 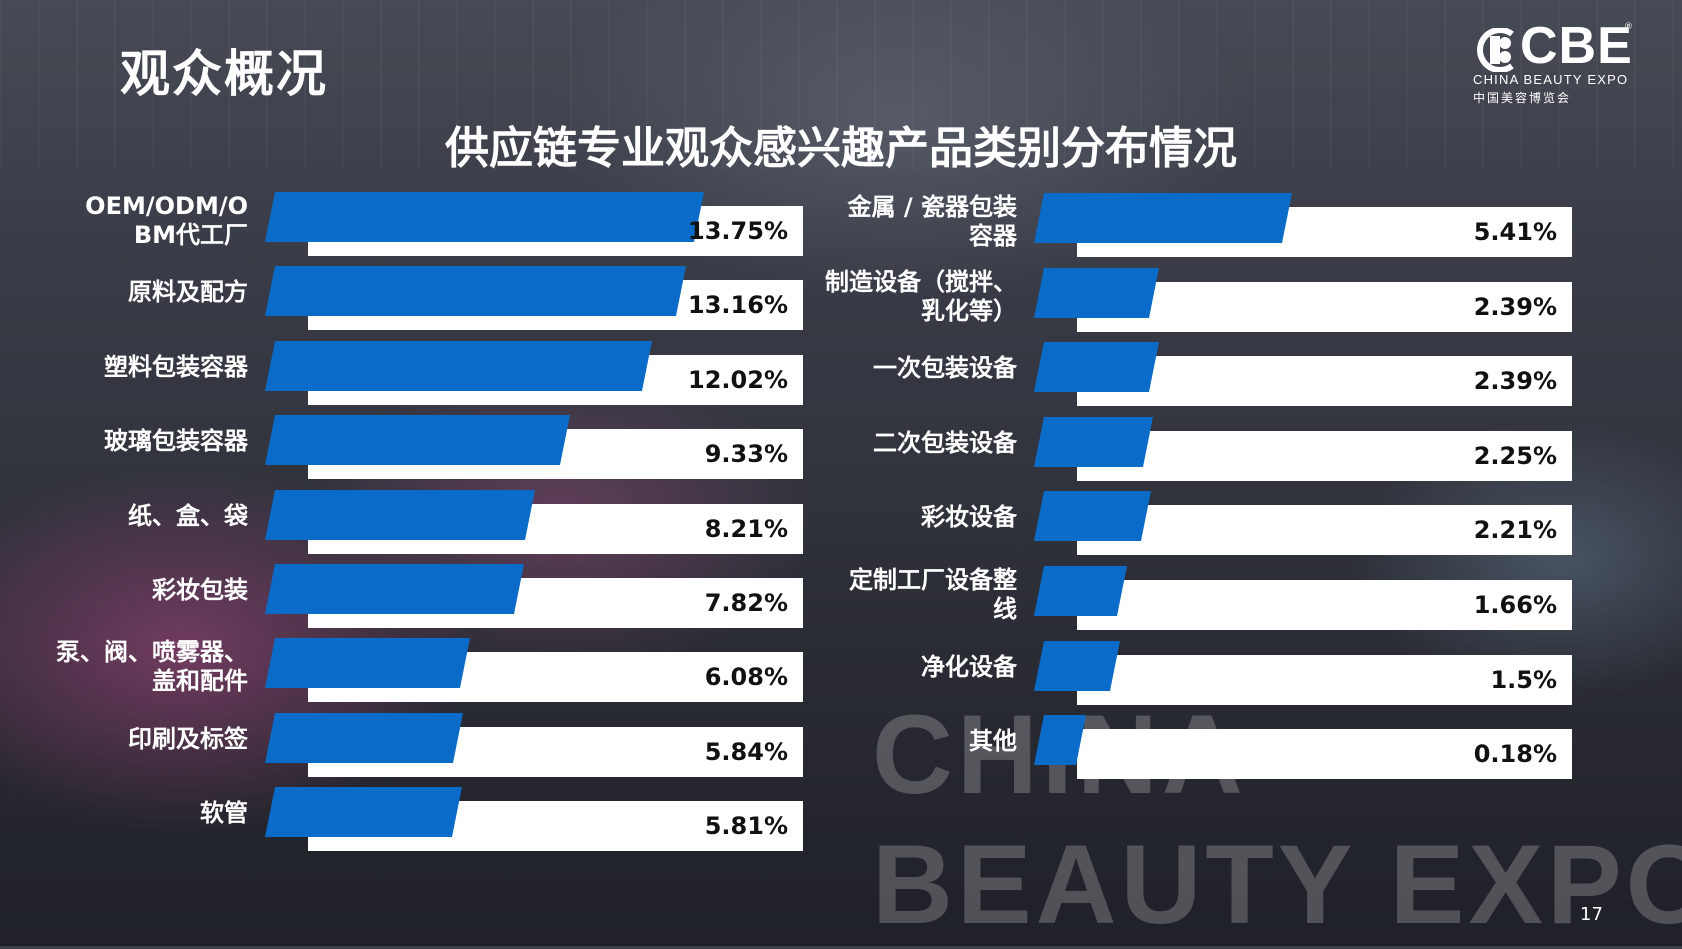 I want to click on category-label-line: 彩妆包装, so click(x=200, y=590).